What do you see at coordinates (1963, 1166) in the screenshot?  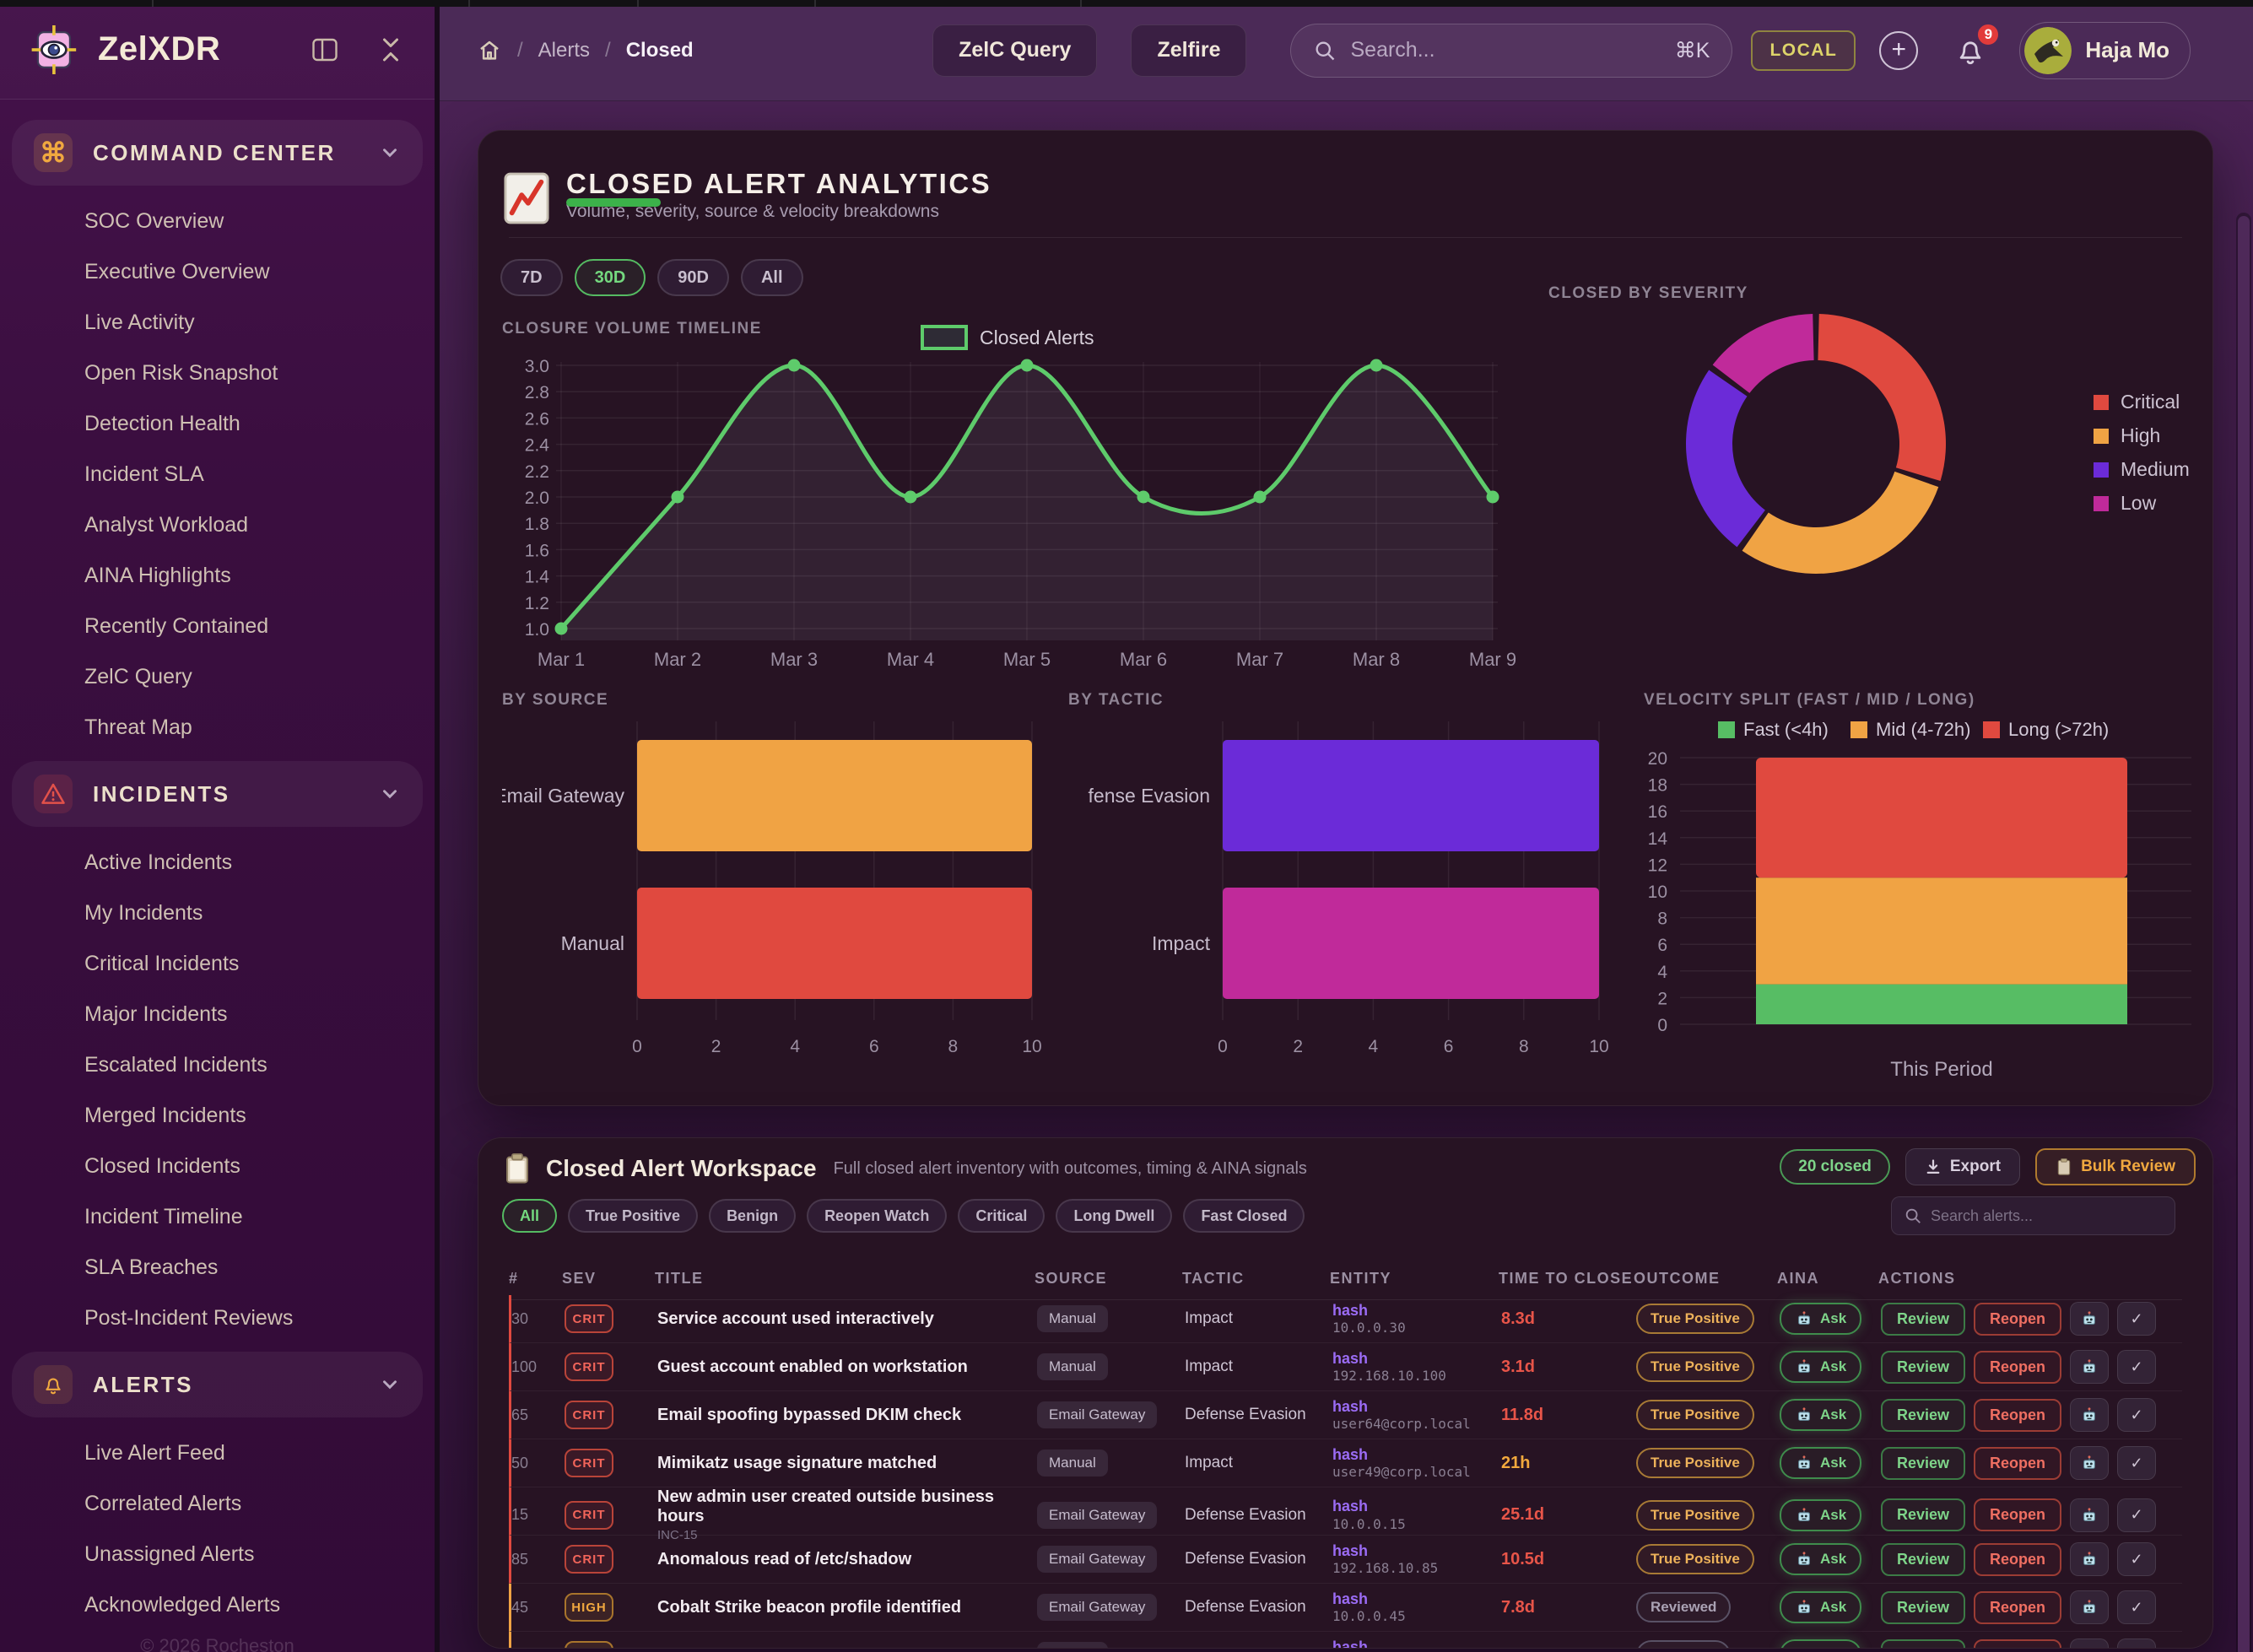 I see `export-button: Export` at bounding box center [1963, 1166].